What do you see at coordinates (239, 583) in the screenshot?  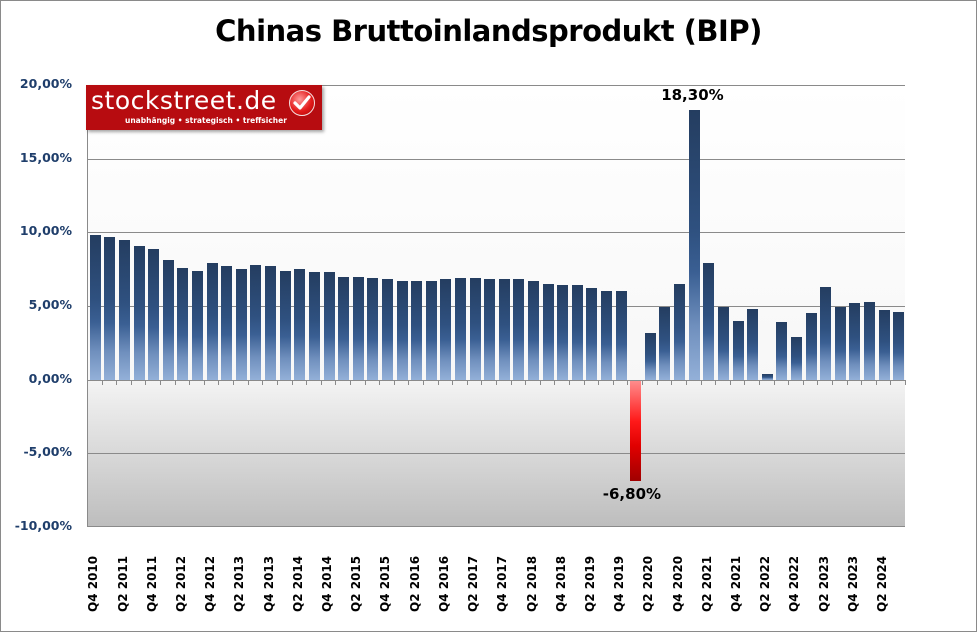 I see `x-tick-label: Q2 2013` at bounding box center [239, 583].